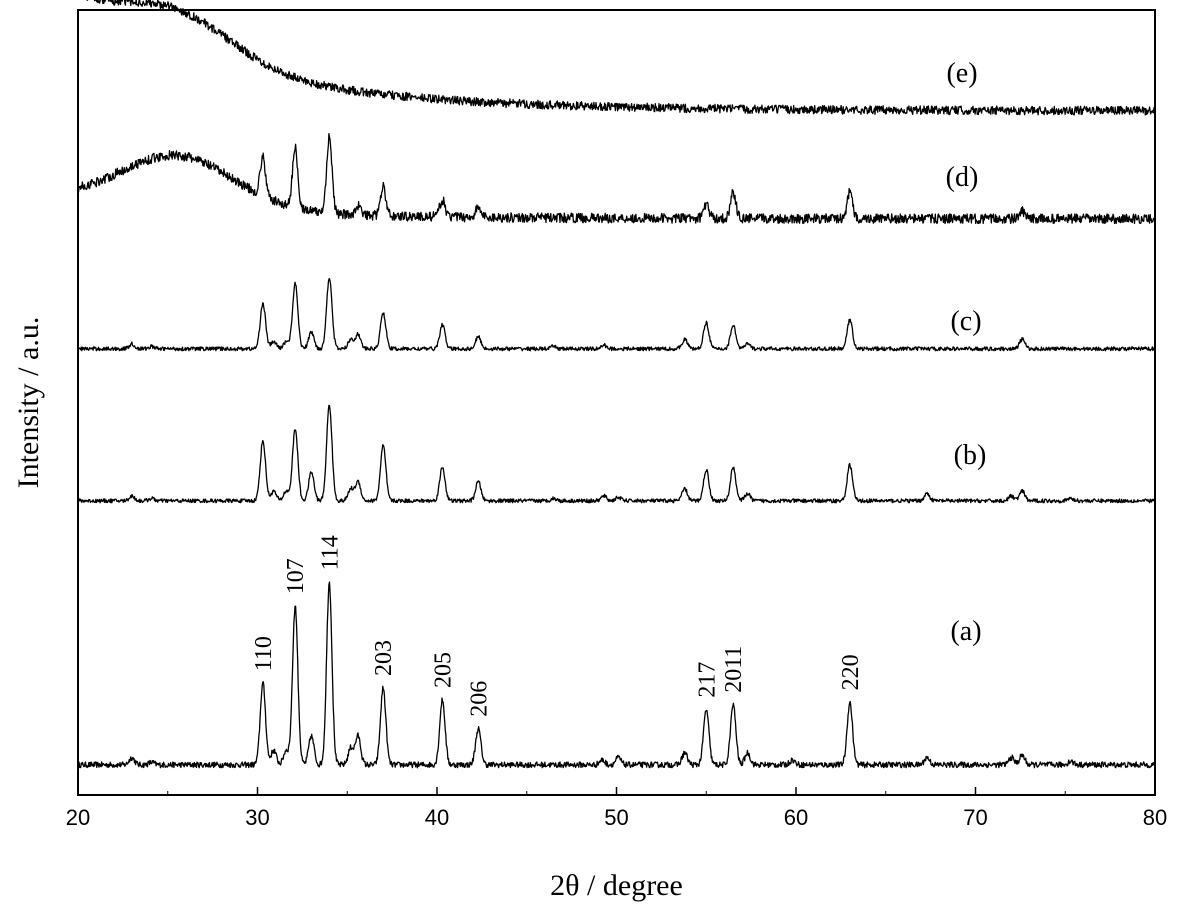 This screenshot has height=913, width=1180. Describe the element at coordinates (965, 631) in the screenshot. I see `series-label-a: (a)` at that location.